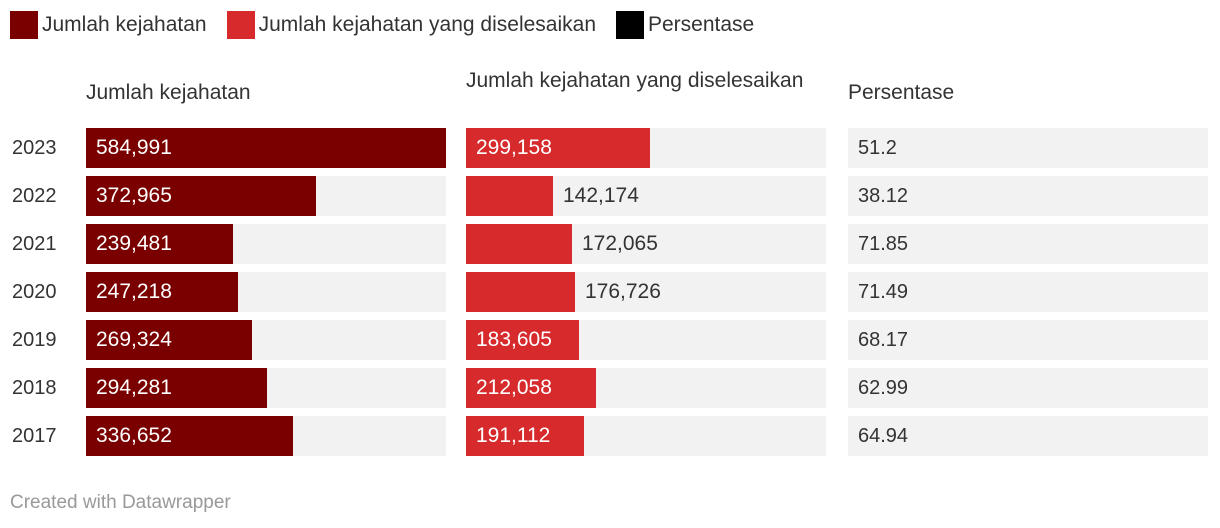  I want to click on percentage-cell: 68.17, so click(1028, 340).